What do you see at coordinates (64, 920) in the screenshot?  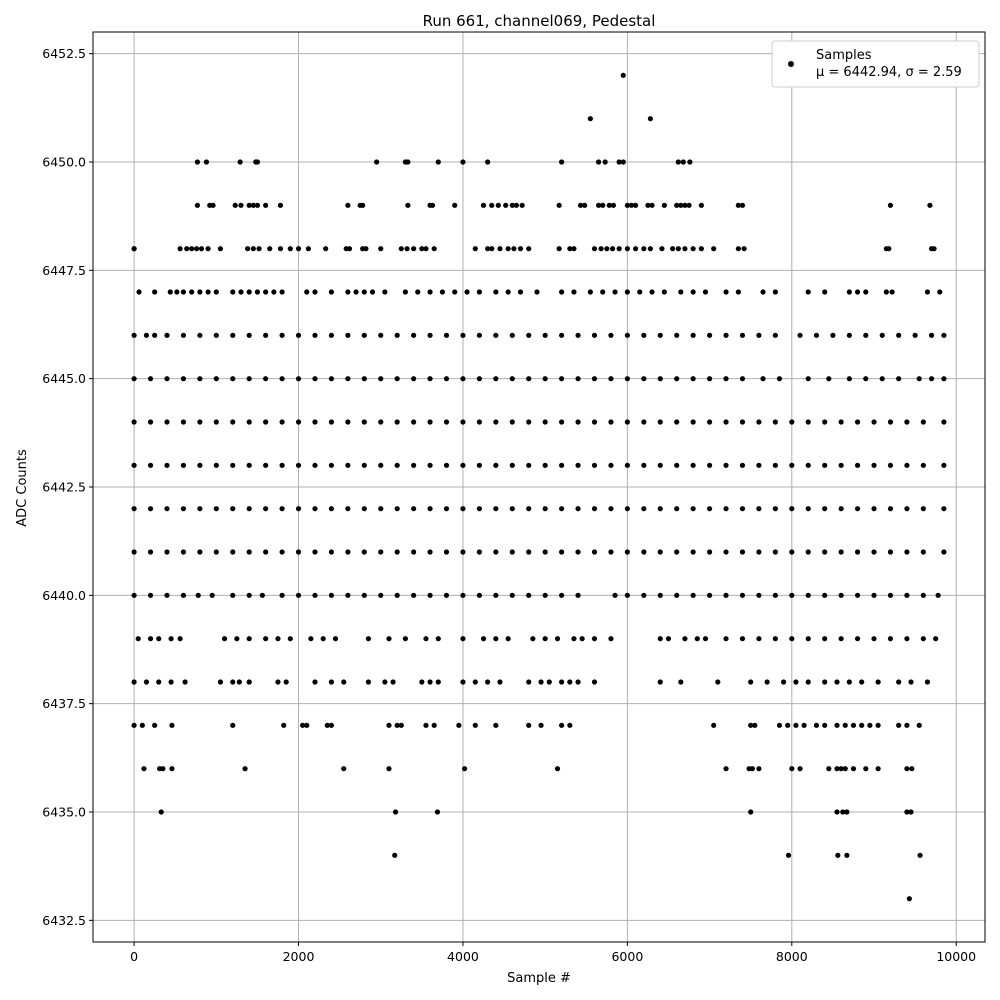 I see `y-tick-label: 6432.5` at bounding box center [64, 920].